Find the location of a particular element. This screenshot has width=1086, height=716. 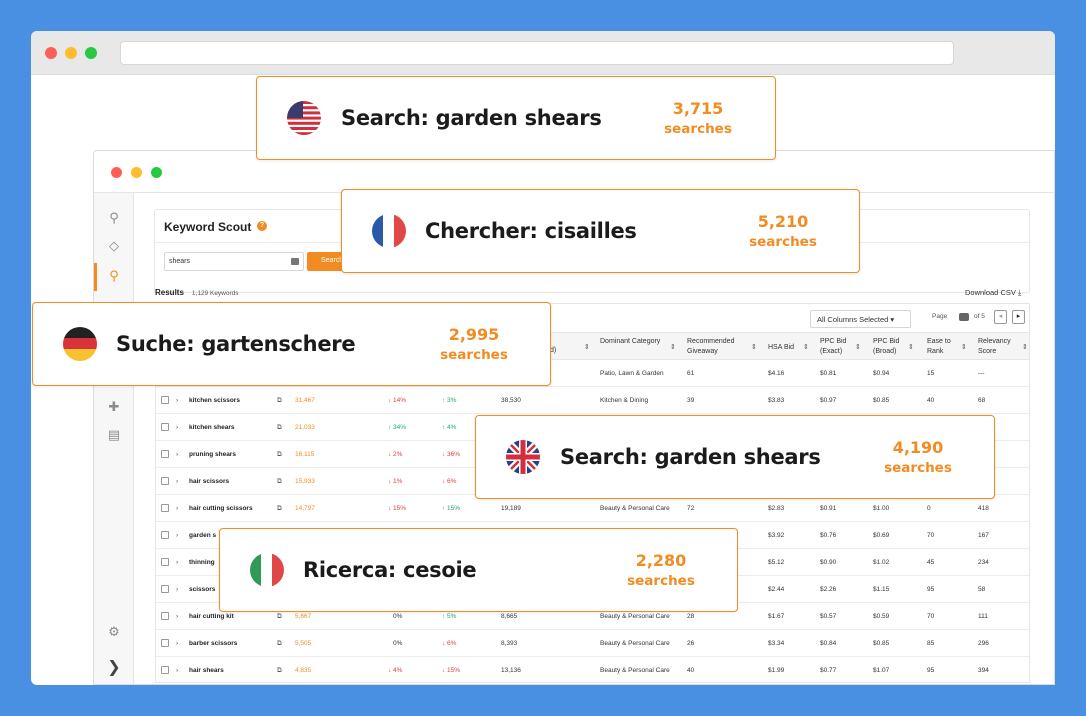

maximize-window-dot is located at coordinates (91, 53).